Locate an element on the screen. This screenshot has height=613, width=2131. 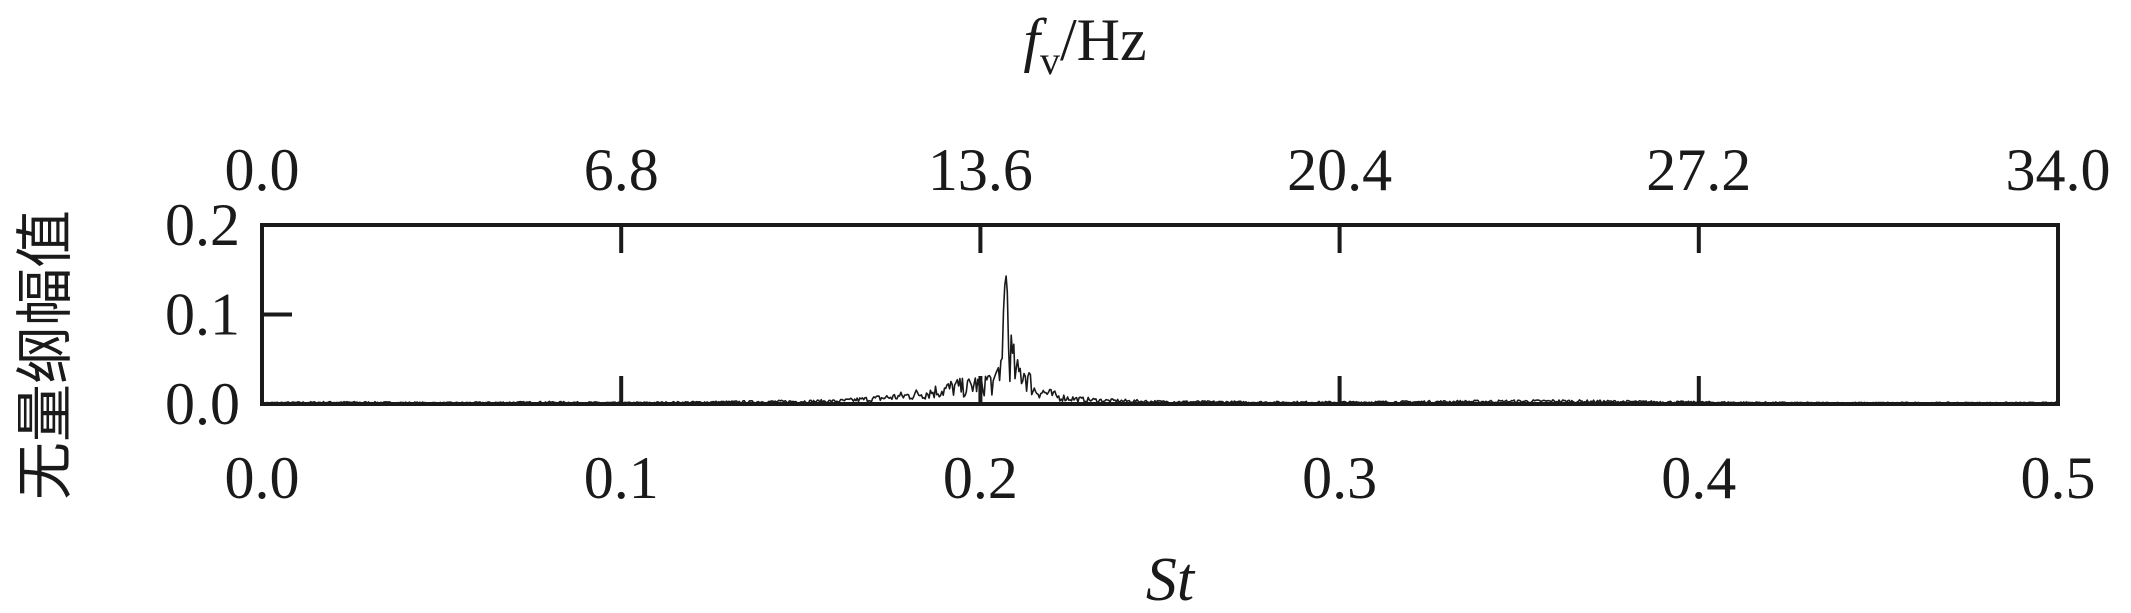
x2-tick-label: 34.0 is located at coordinates (2058, 170).